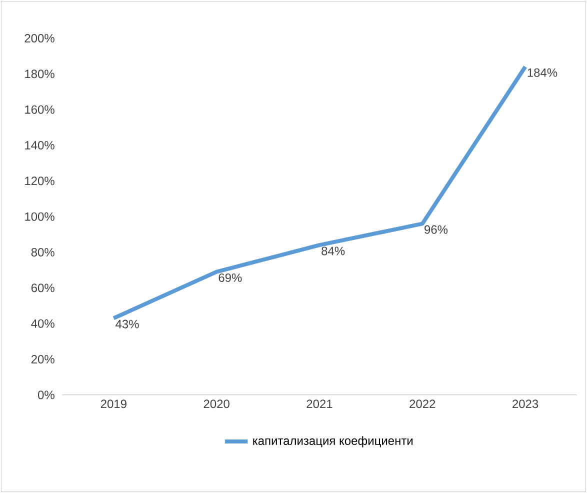 Image resolution: width=587 pixels, height=493 pixels. What do you see at coordinates (113, 404) in the screenshot?
I see `x-tick-label: 2019` at bounding box center [113, 404].